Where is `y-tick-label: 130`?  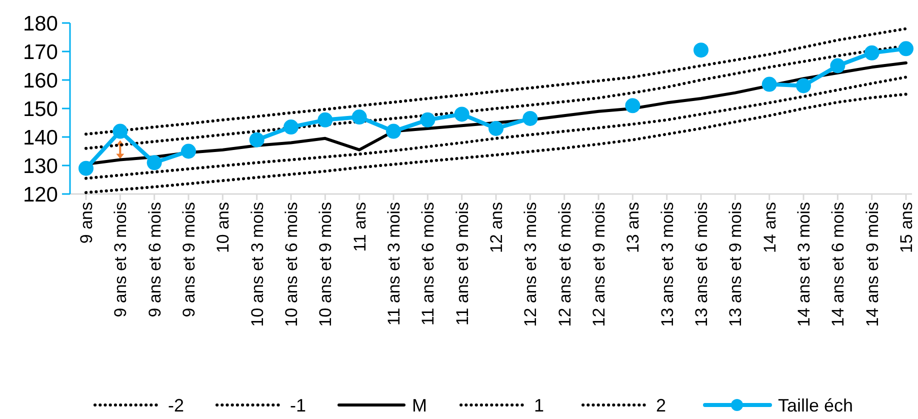
y-tick-label: 130 is located at coordinates (40, 166).